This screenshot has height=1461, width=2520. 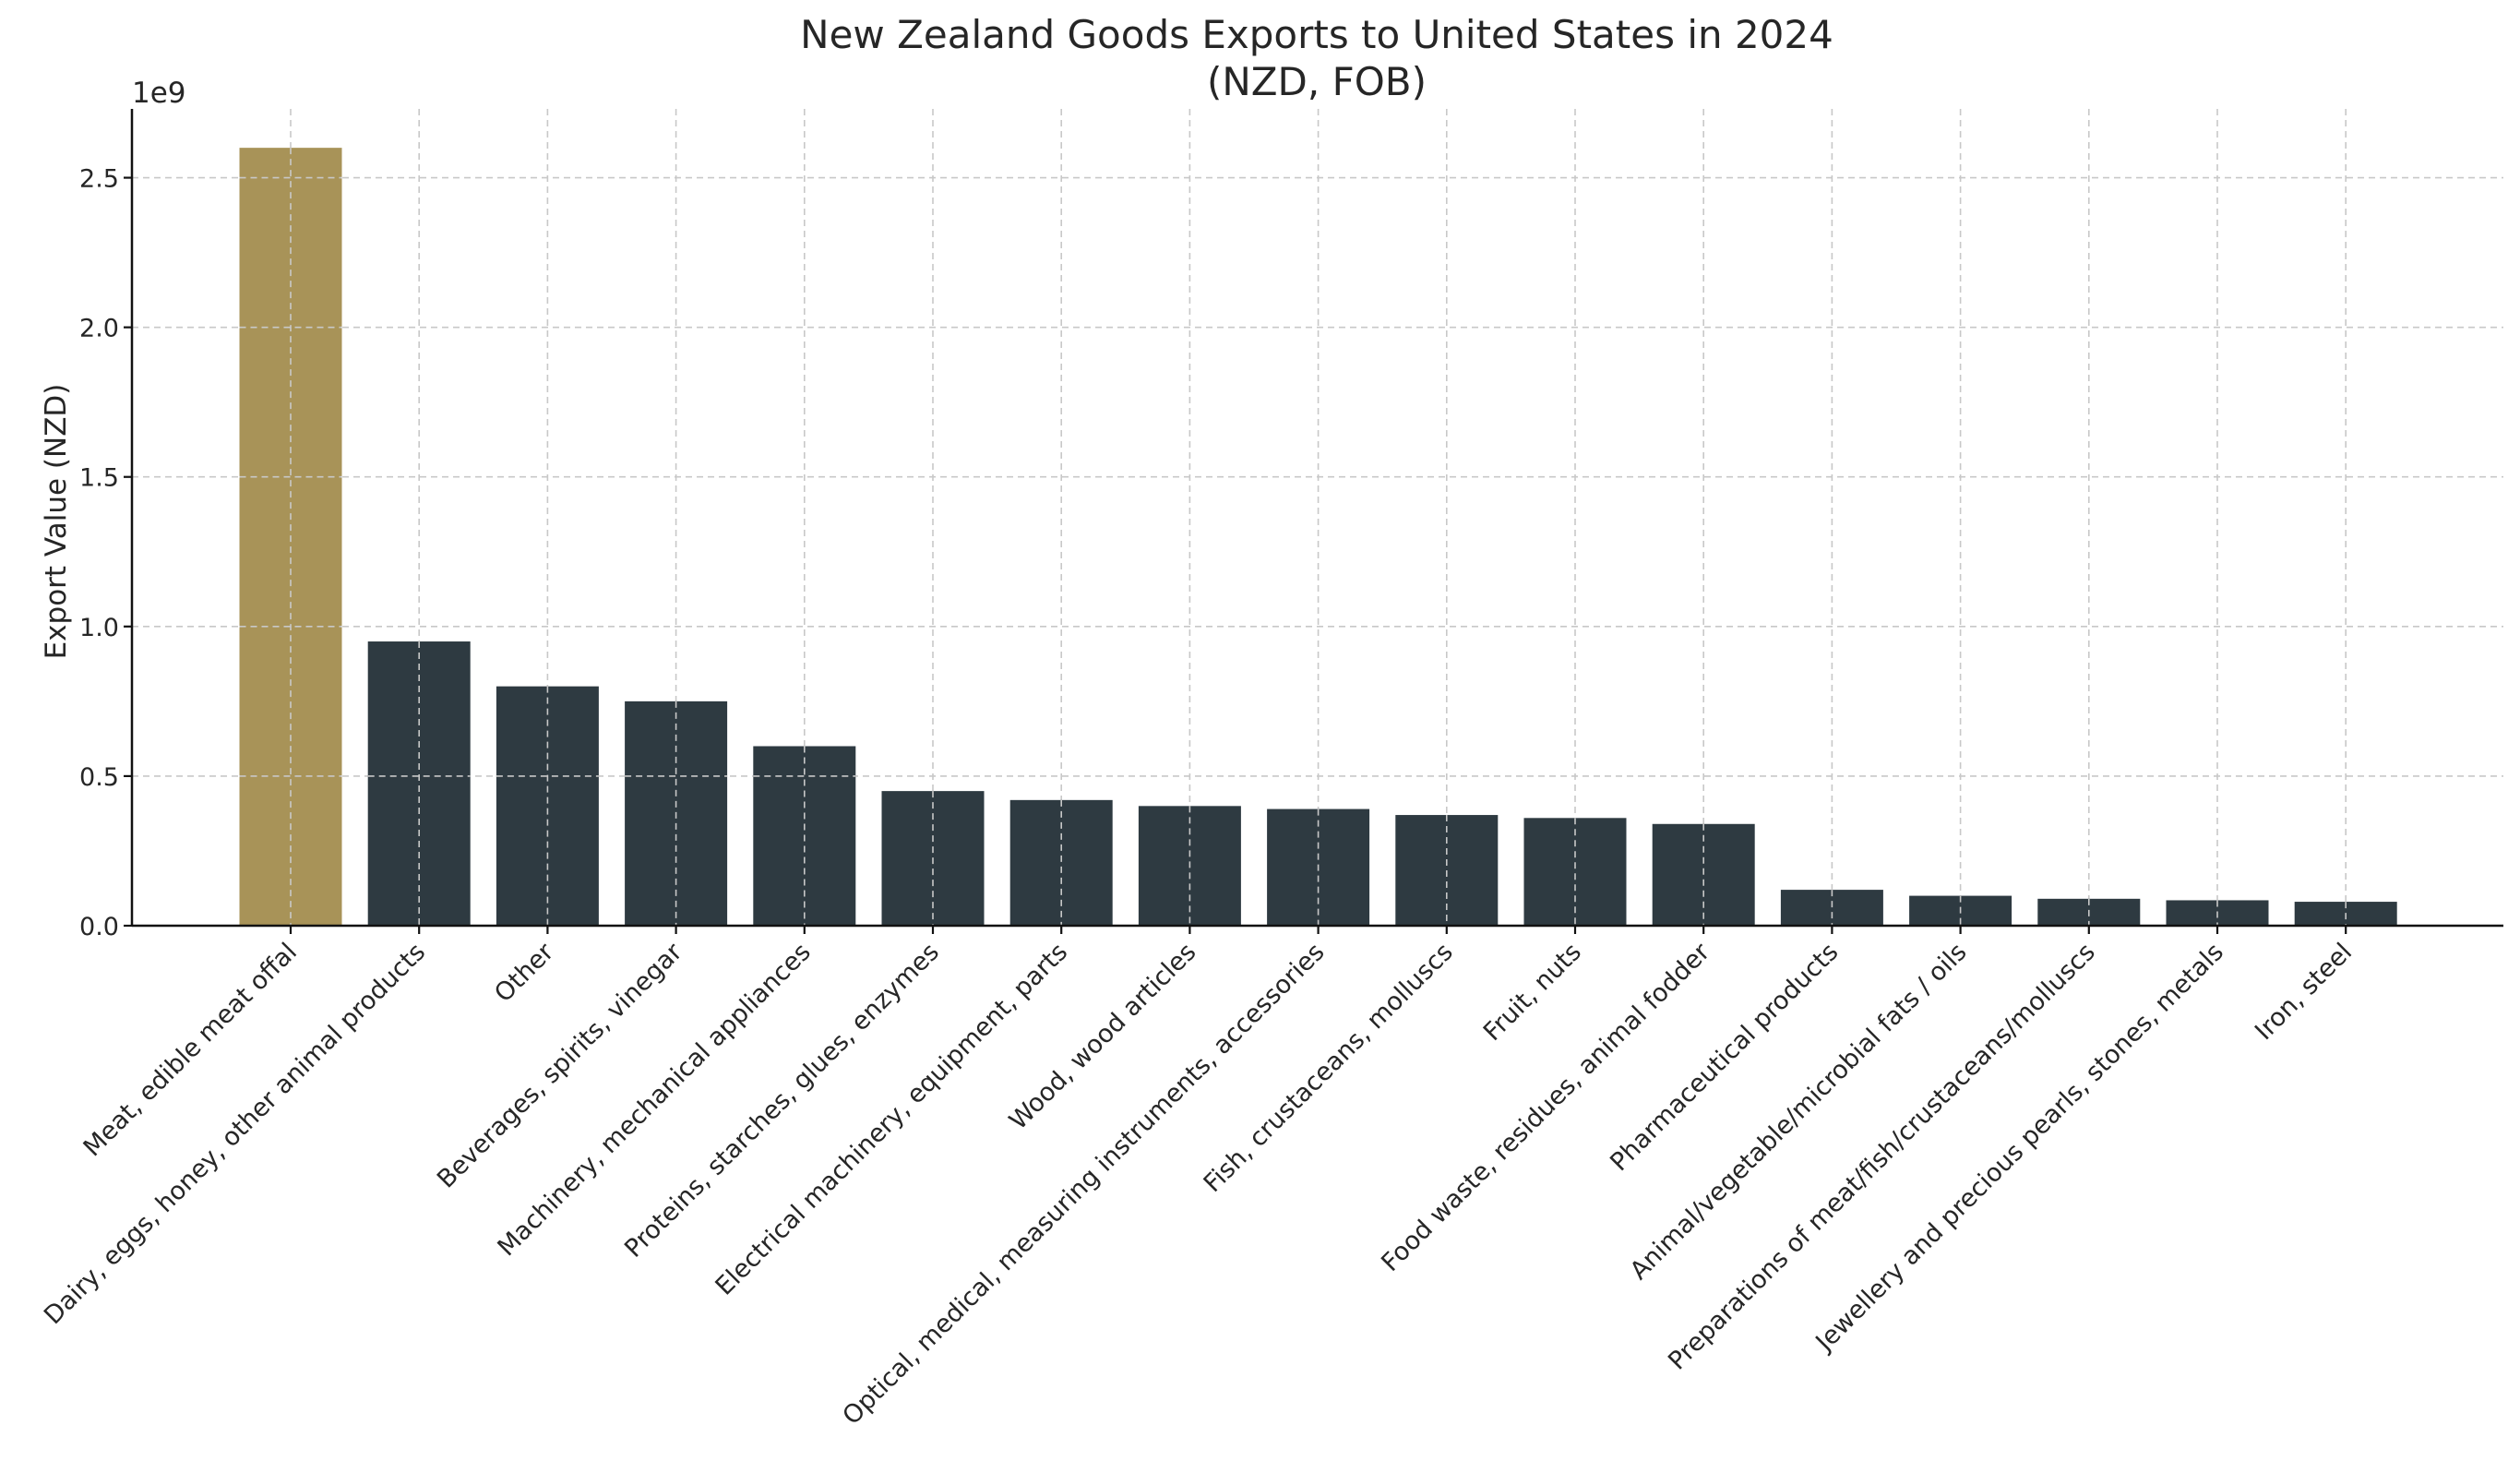 I want to click on y-axis-label: Export Value (NZD), so click(x=56, y=522).